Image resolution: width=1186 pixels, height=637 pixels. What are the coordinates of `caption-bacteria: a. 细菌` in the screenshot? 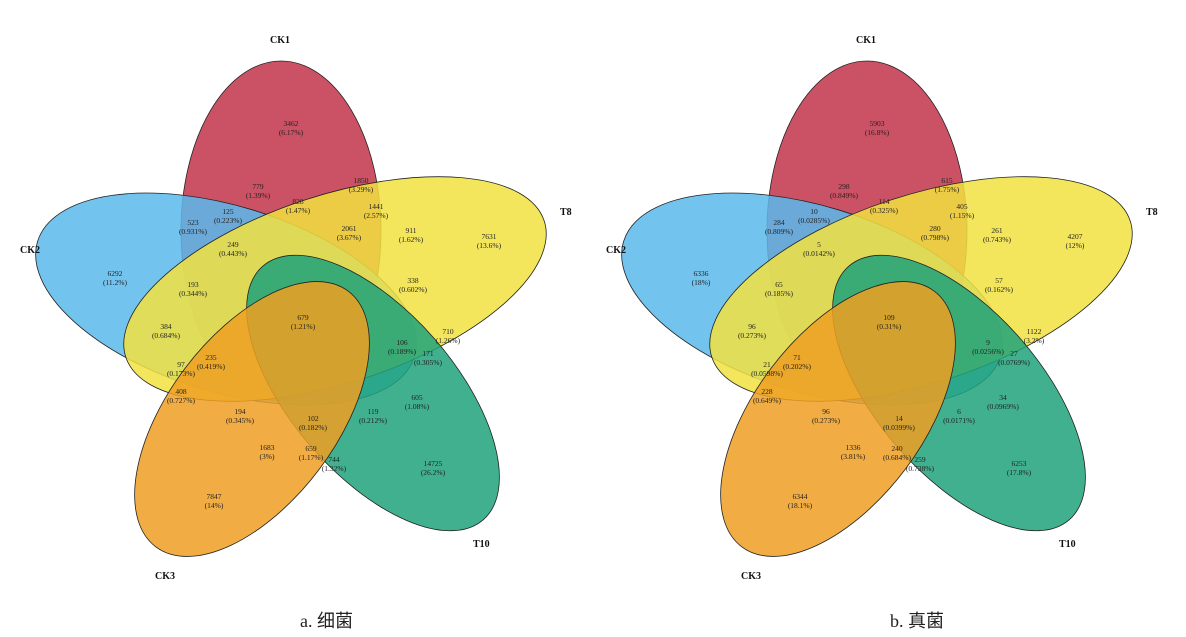 It's located at (326, 621).